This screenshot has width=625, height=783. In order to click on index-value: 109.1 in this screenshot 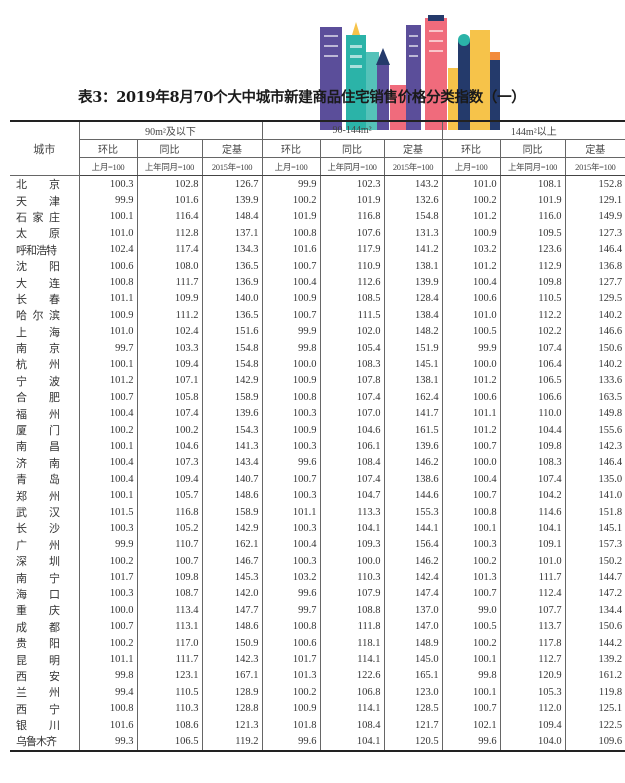, I will do `click(532, 544)`.